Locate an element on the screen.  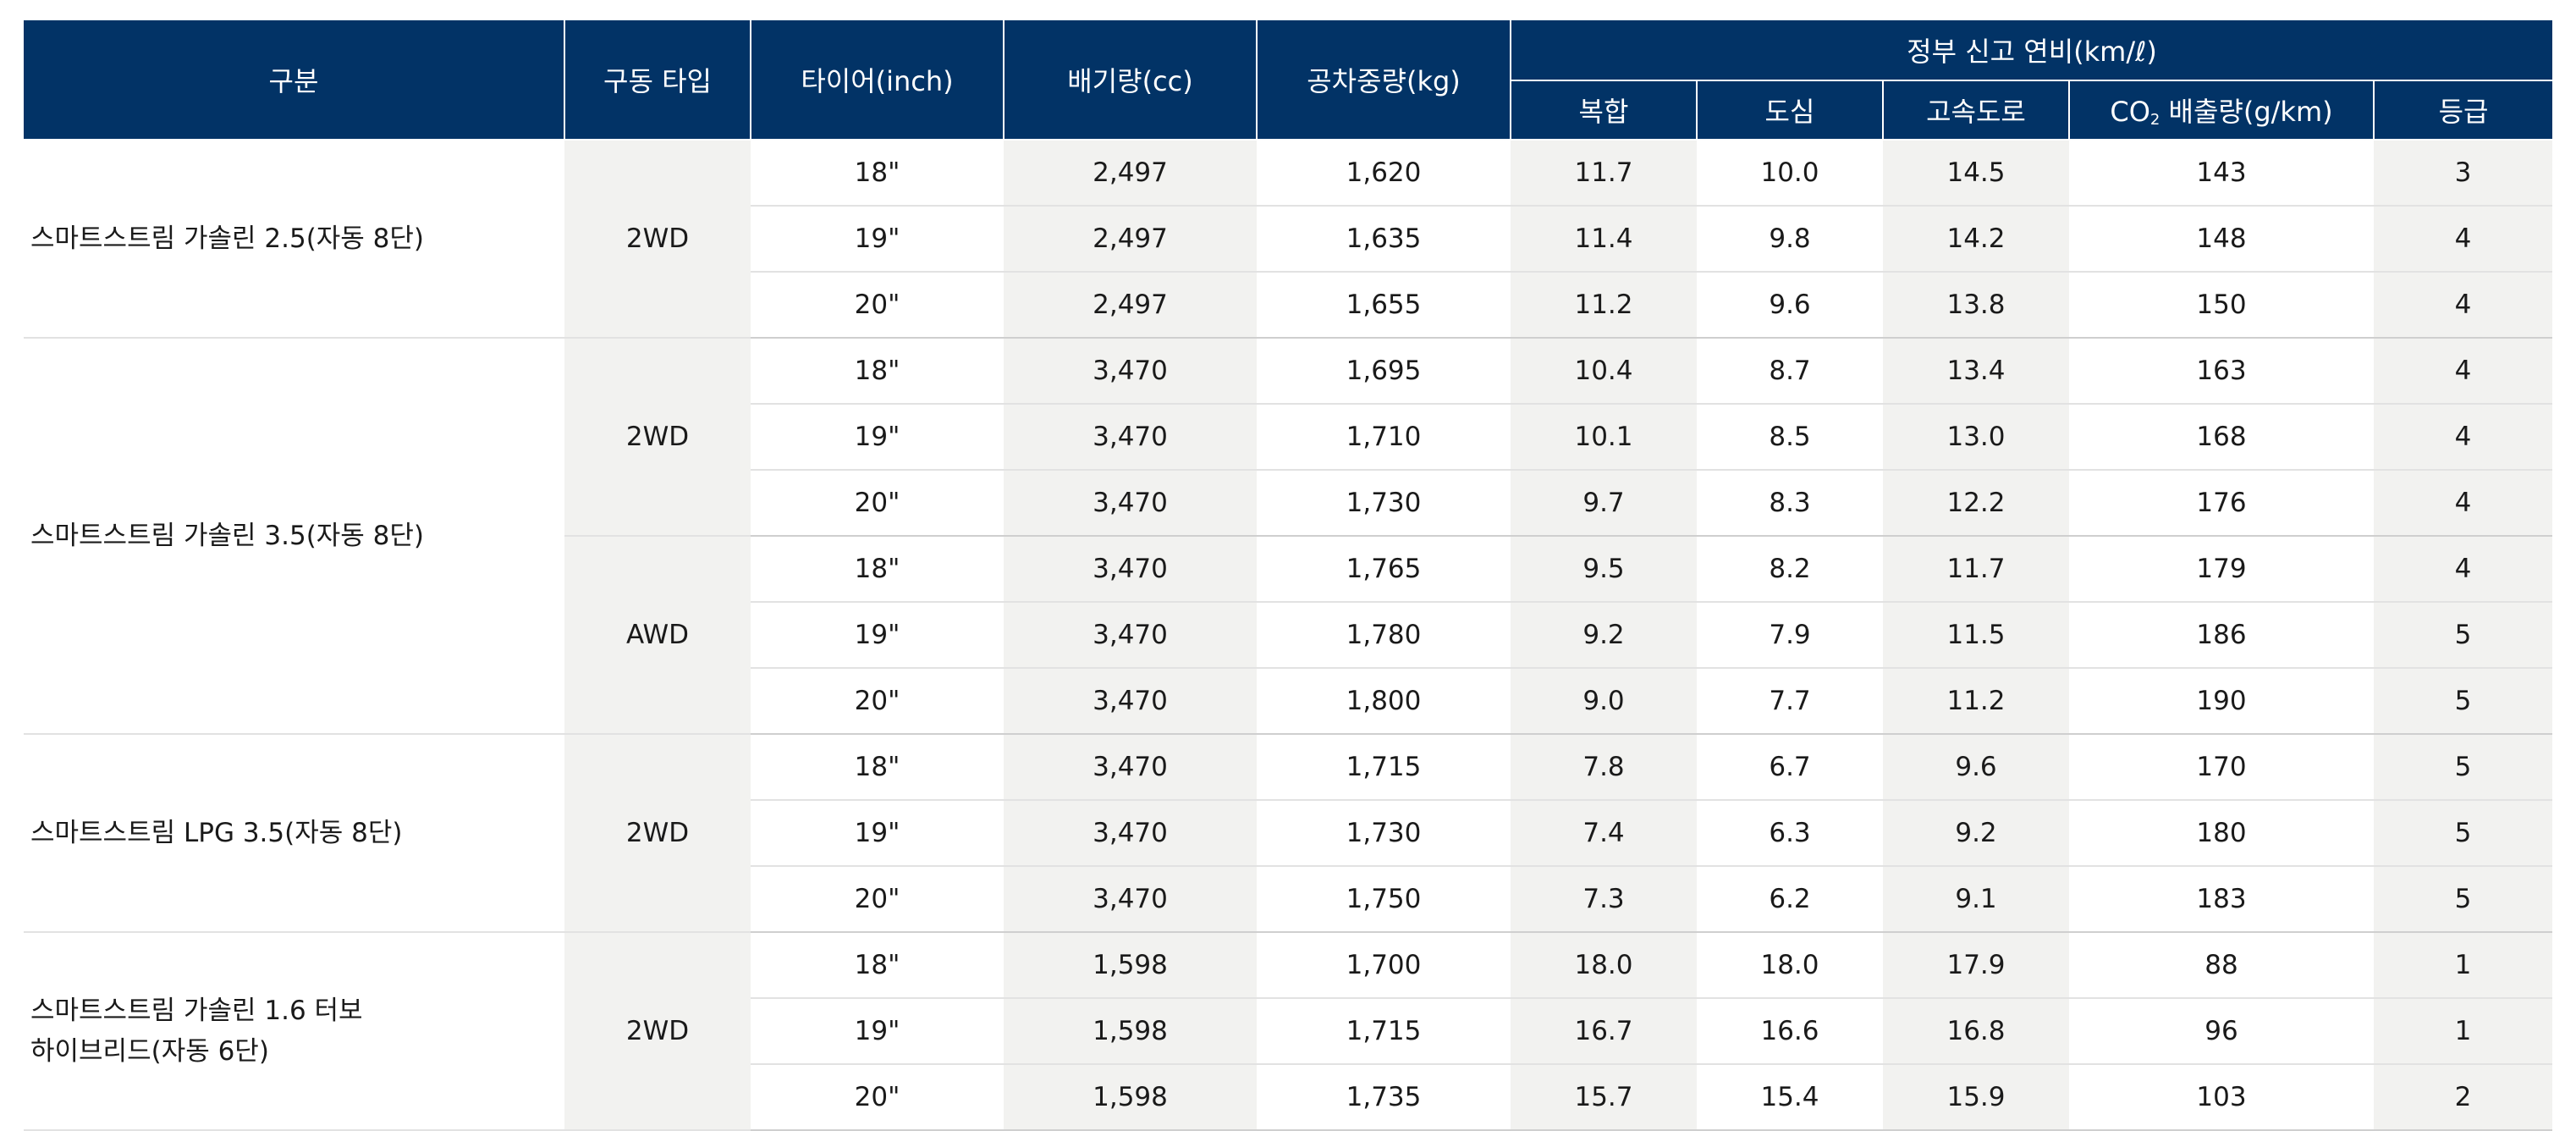
cell-combined: 9.2 is located at coordinates (1604, 635).